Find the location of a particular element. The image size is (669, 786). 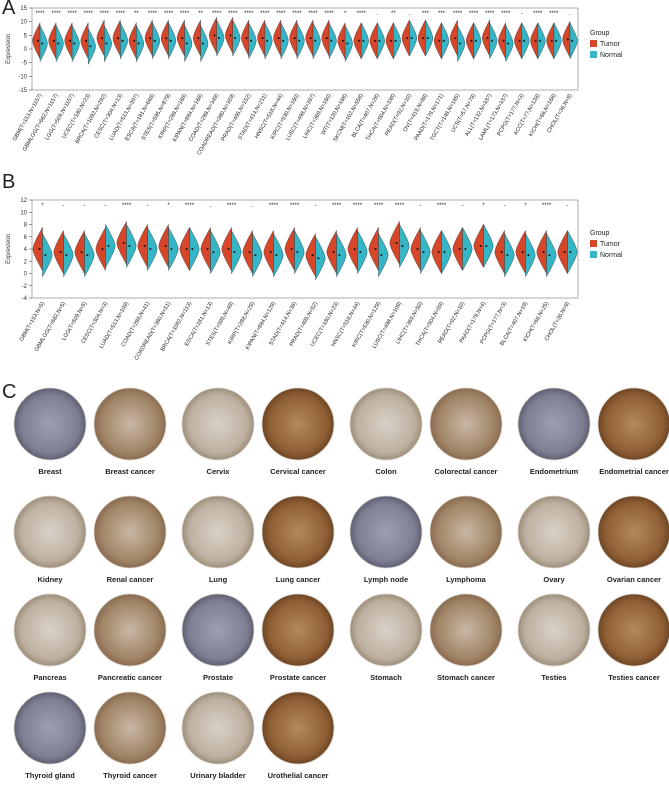

tissue-label: Endometrium is located at coordinates (554, 471).